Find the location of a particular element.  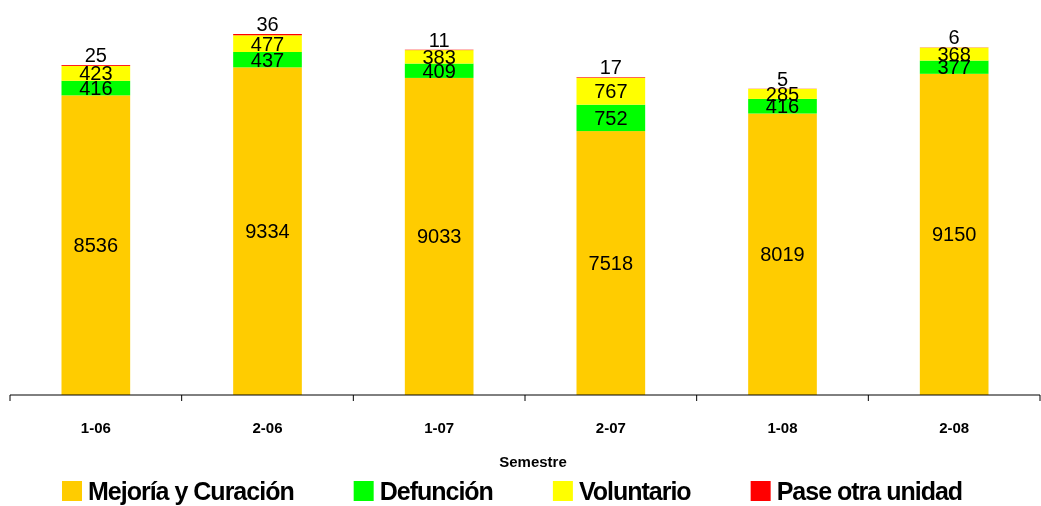

legend-label: Mejoría y Curación is located at coordinates (191, 491).